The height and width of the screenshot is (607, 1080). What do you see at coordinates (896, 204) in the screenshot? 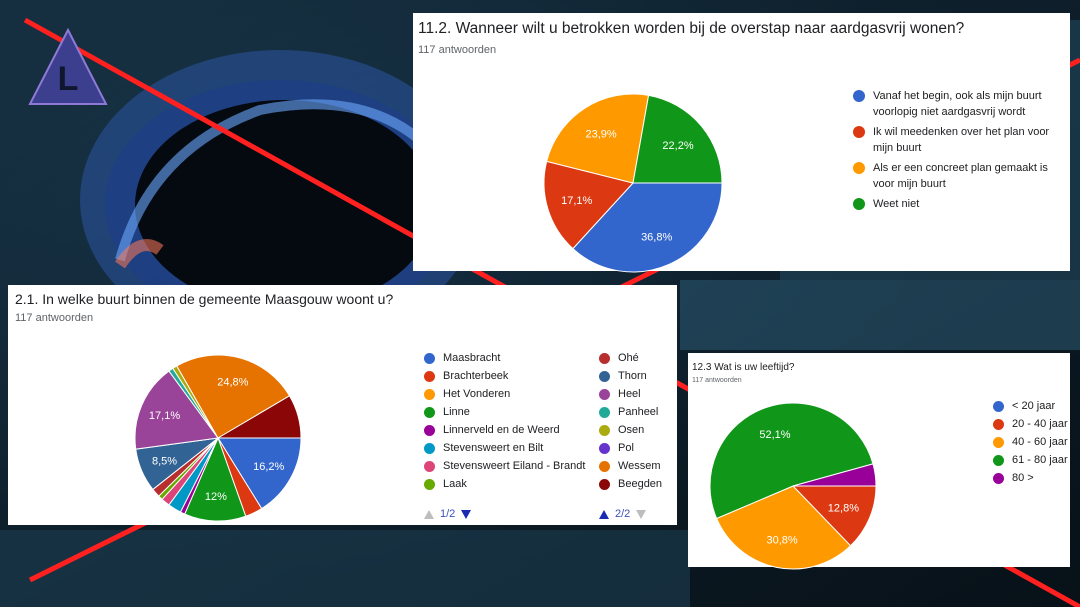
I see `legend-label-line: Weet niet` at bounding box center [896, 204].